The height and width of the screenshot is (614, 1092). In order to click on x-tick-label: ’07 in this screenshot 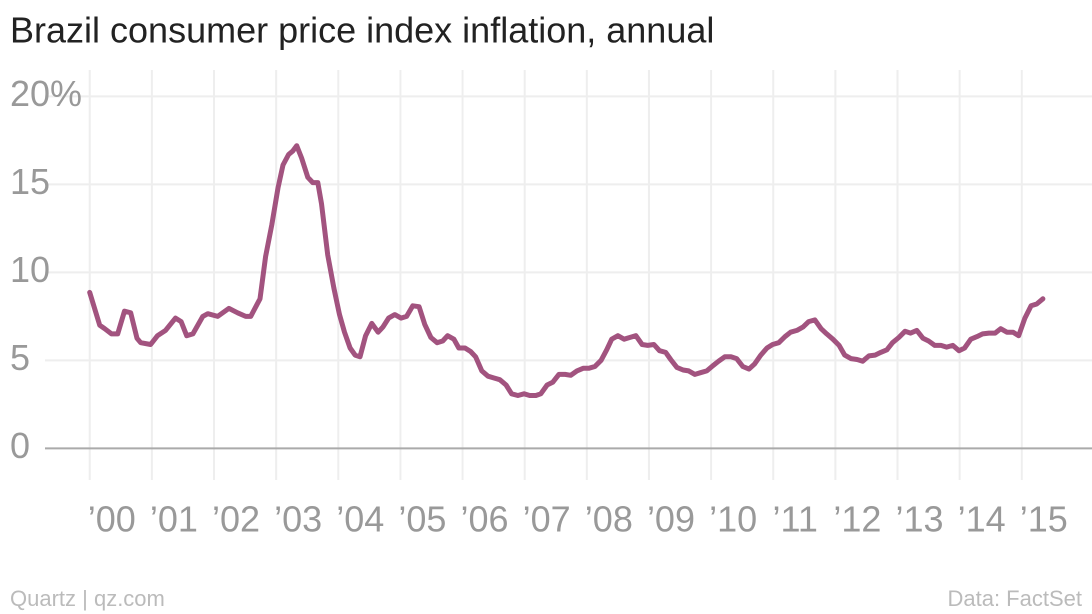, I will do `click(547, 519)`.